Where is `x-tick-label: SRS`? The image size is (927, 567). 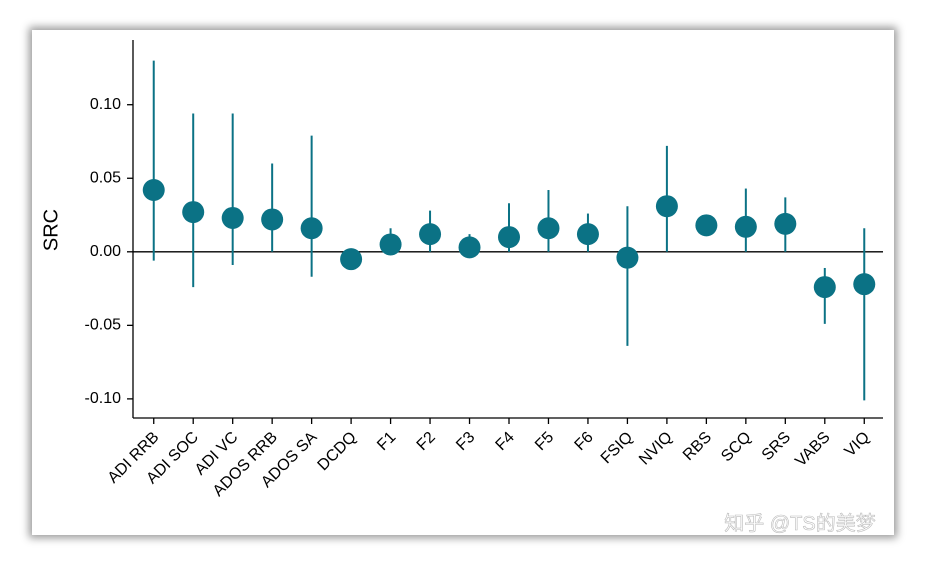
x-tick-label: SRS is located at coordinates (776, 446).